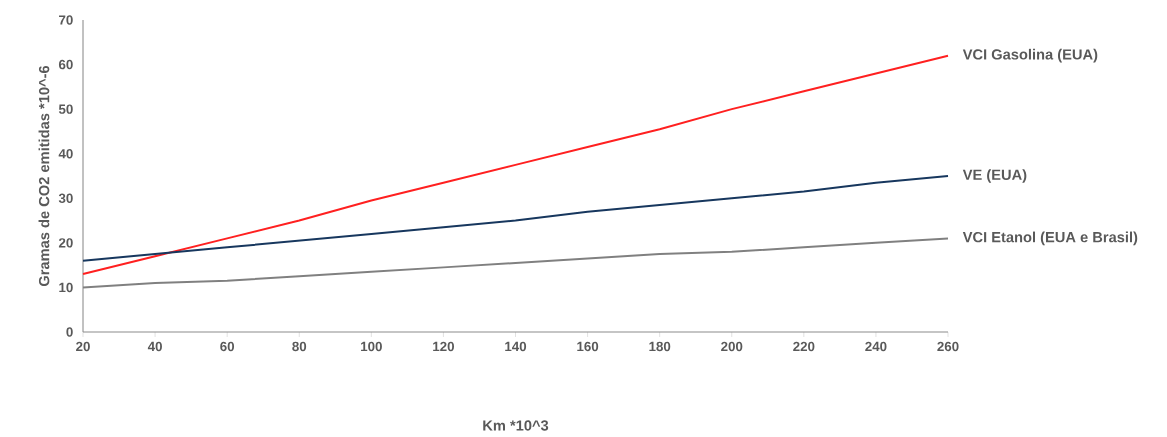 The image size is (1167, 437). I want to click on y-tick-label: 10, so click(66, 287).